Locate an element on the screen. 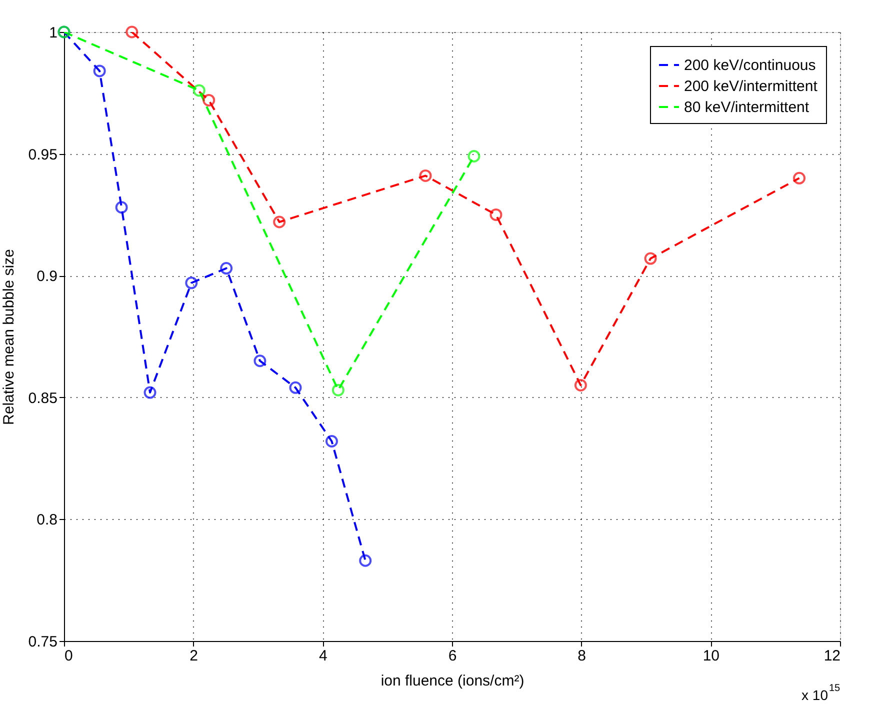 The width and height of the screenshot is (888, 707). x-tick-label: 8 is located at coordinates (582, 656).